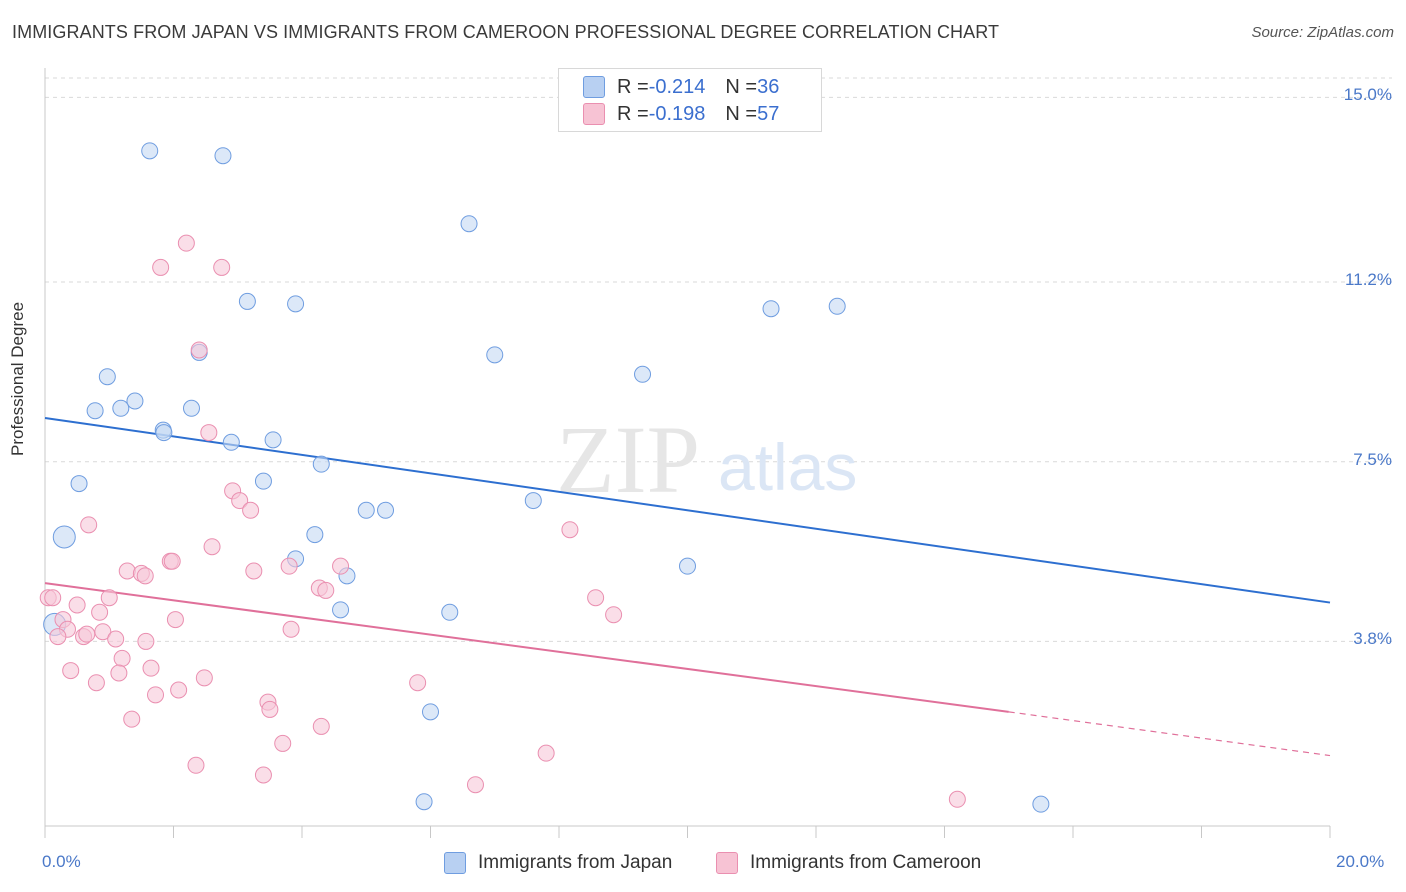  What do you see at coordinates (1368, 279) in the screenshot?
I see `y-tick-label: 11.2%` at bounding box center [1368, 279].